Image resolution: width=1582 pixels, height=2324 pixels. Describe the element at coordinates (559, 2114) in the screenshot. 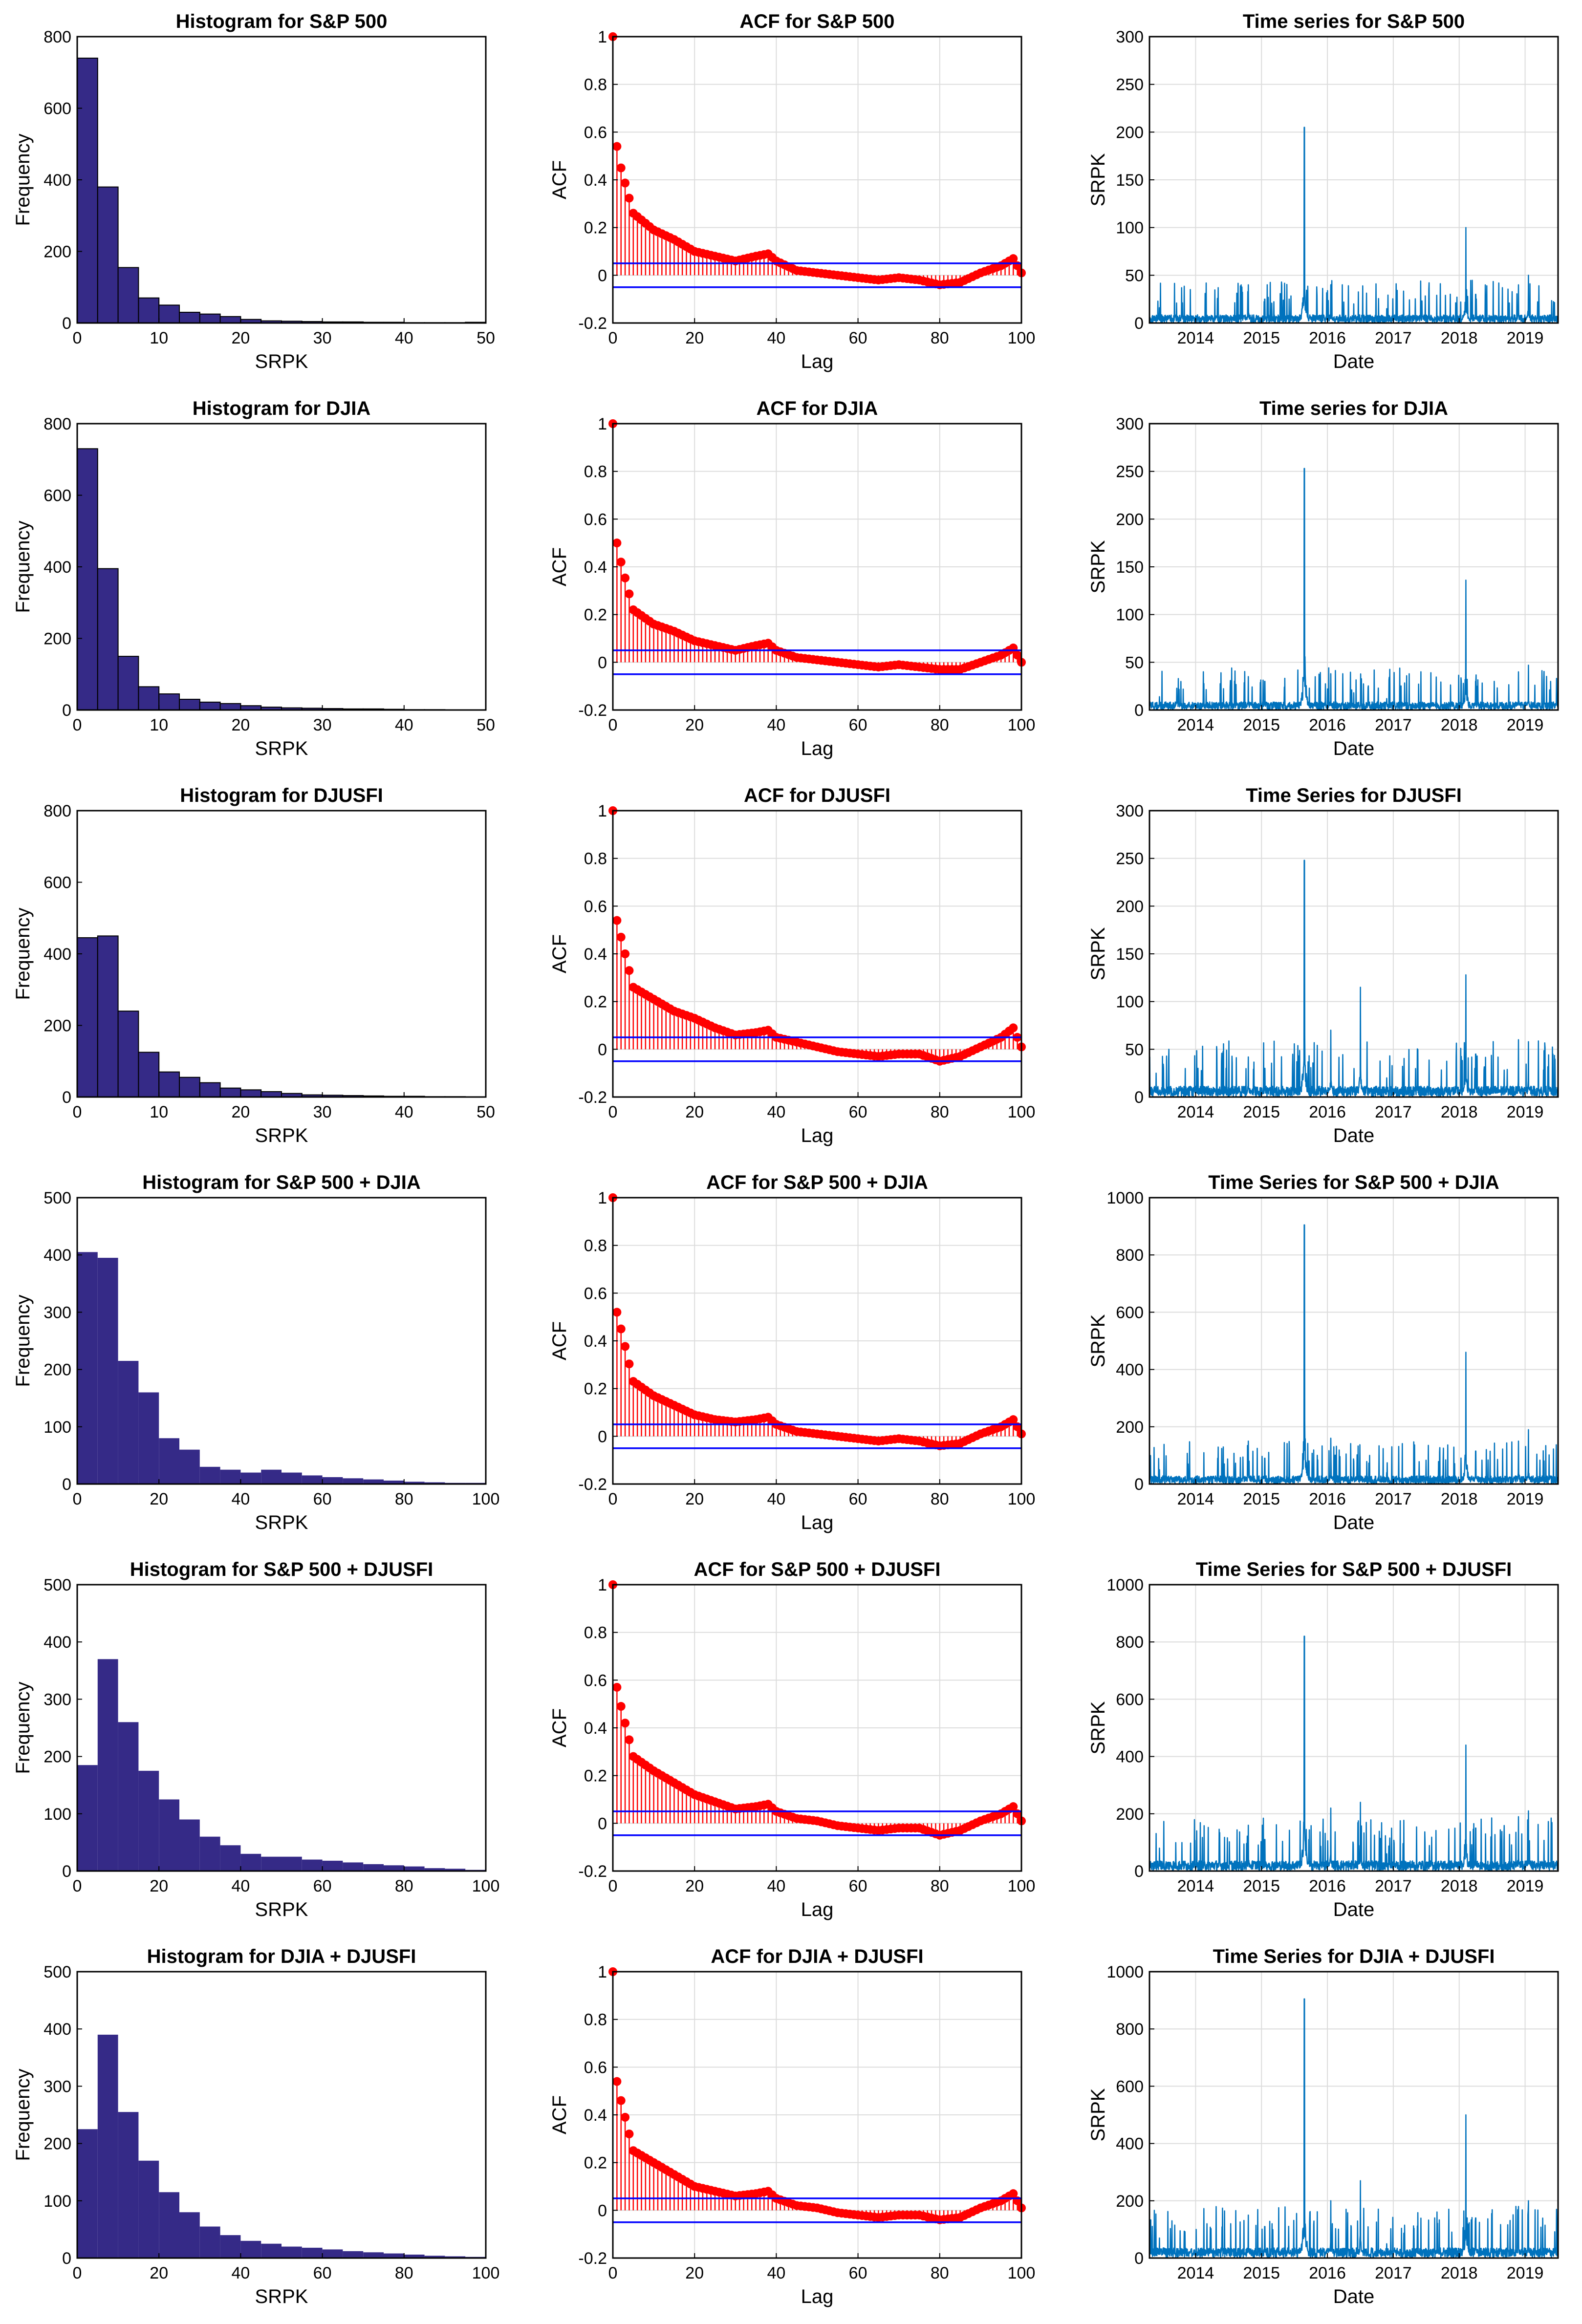

I see `y-axis-label: ACF` at that location.